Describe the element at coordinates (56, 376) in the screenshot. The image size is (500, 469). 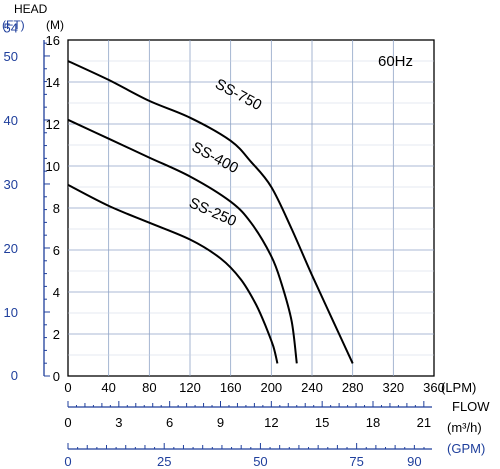
I see `m-tick-label: 0` at that location.